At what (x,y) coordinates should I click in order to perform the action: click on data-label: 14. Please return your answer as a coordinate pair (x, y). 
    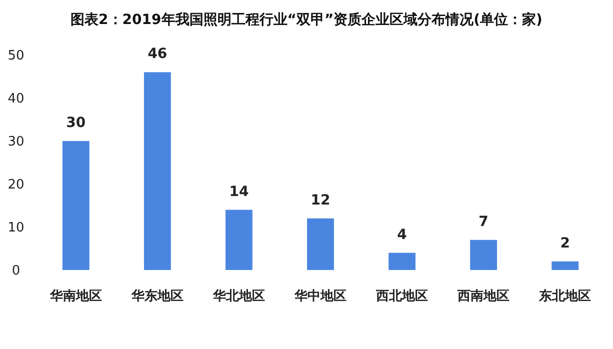
    Looking at the image, I should click on (239, 192).